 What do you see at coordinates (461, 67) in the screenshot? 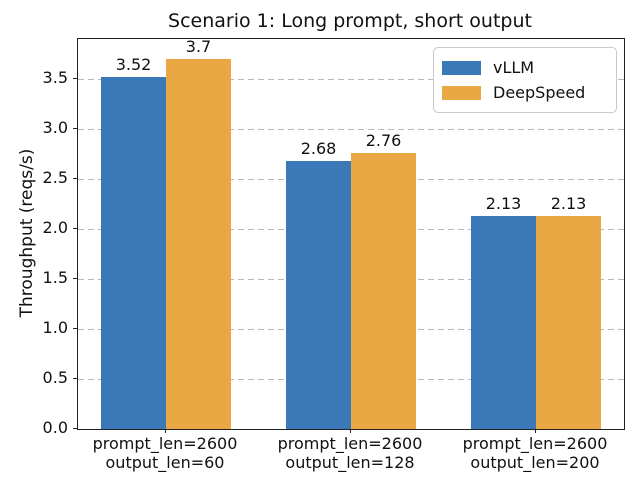
I see `legend-swatch-vllm` at bounding box center [461, 67].